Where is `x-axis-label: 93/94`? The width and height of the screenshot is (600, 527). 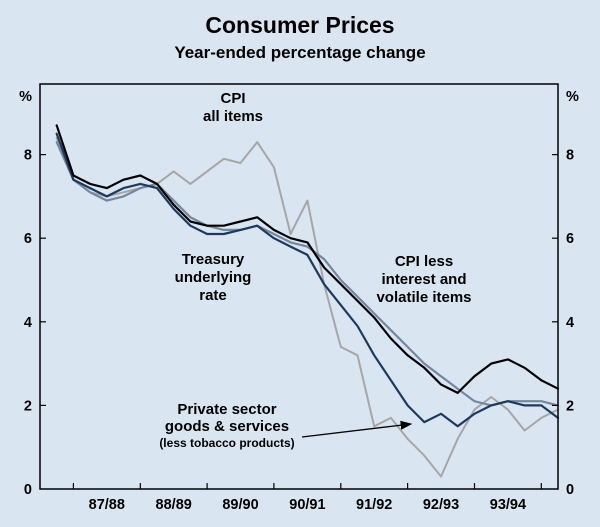 x-axis-label: 93/94 is located at coordinates (508, 505).